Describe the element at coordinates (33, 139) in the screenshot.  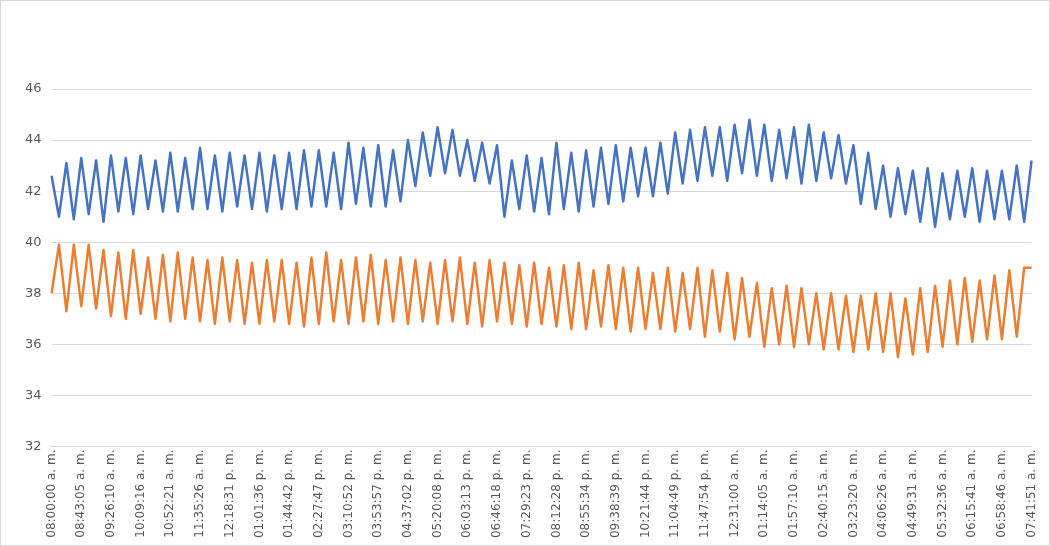
I see `y-tick-label: 44` at that location.